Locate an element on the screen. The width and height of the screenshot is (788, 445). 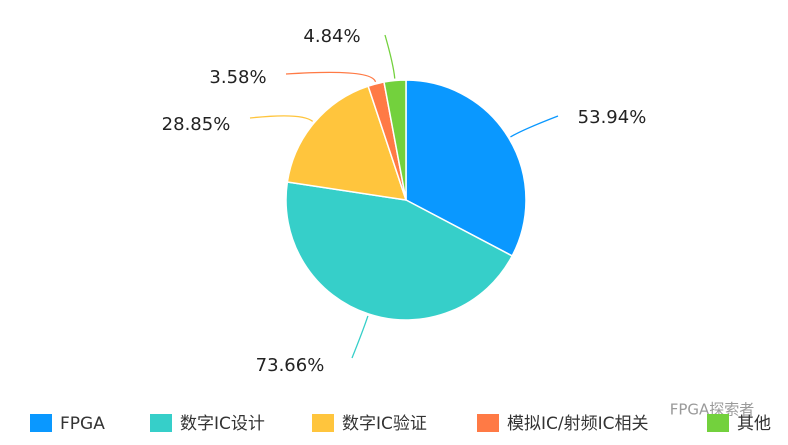
legend-label: 数字IC设计 is located at coordinates (222, 424).